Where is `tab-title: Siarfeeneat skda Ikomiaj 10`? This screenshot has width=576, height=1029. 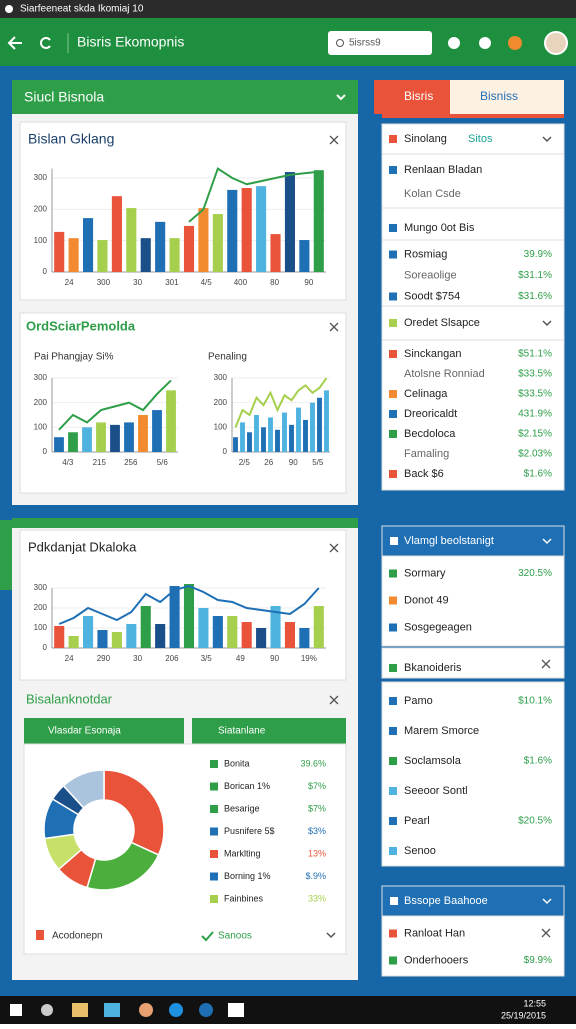
tab-title: Siarfeeneat skda Ikomiaj 10 is located at coordinates (82, 9).